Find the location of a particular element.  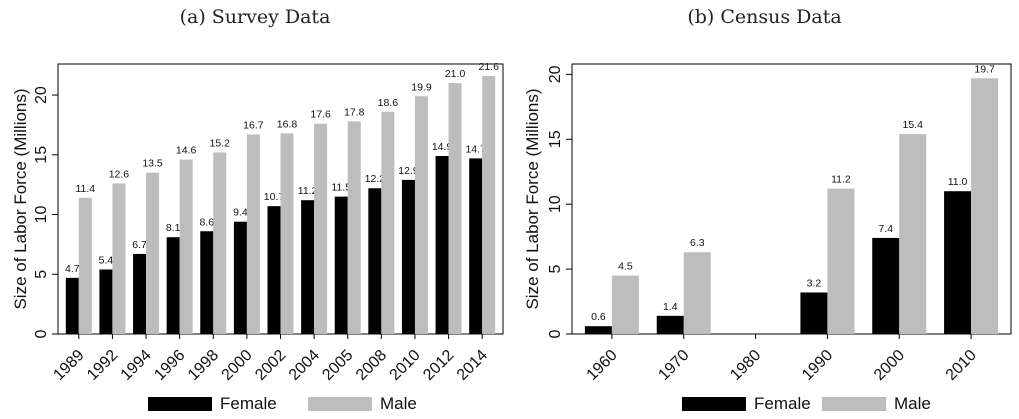

bar-female-1998 is located at coordinates (207, 282).